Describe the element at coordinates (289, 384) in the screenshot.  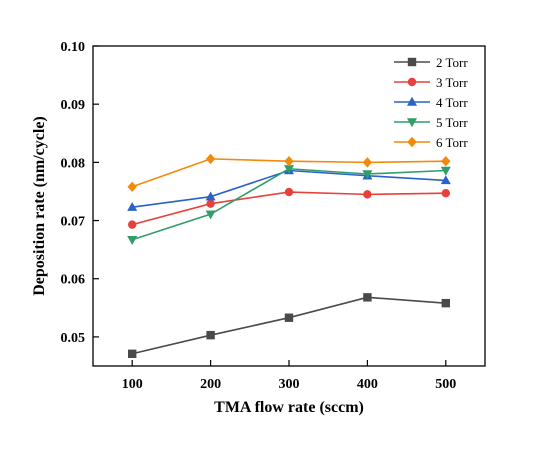
I see `x-tick-label: 300` at that location.